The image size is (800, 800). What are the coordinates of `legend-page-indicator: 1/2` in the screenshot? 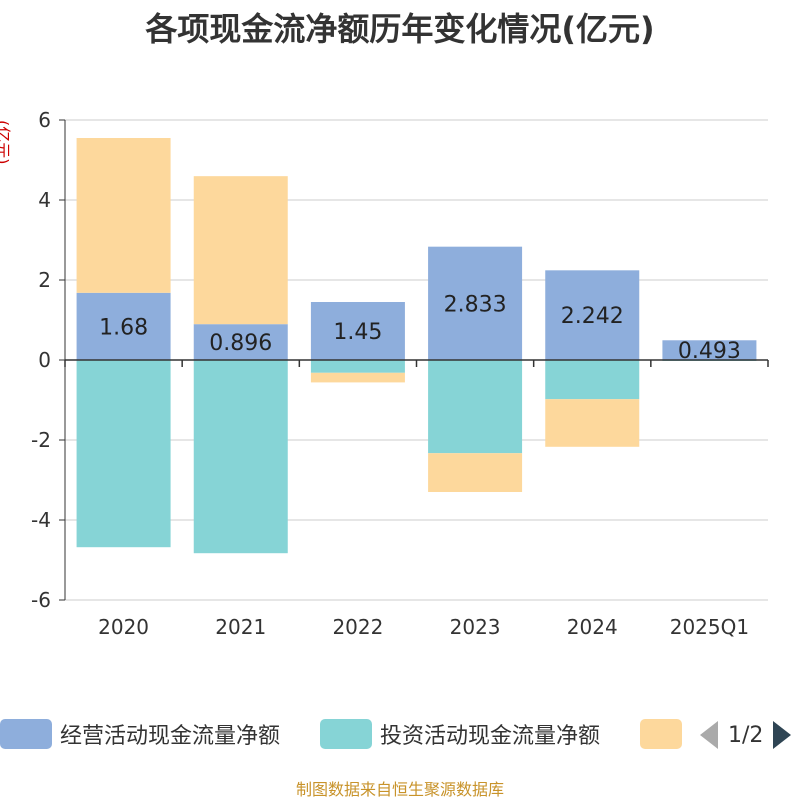 It's located at (746, 735).